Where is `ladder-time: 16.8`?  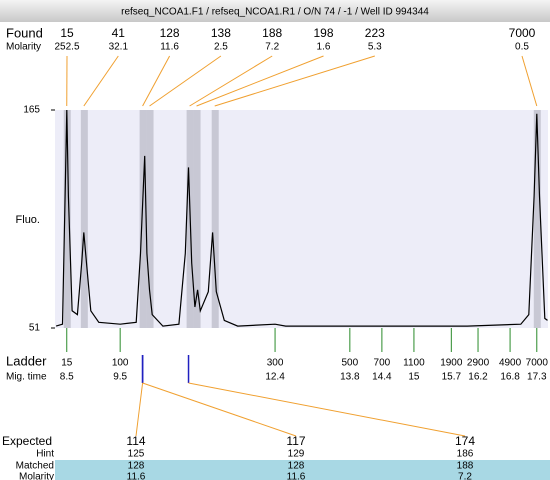
ladder-time: 16.8 is located at coordinates (510, 377).